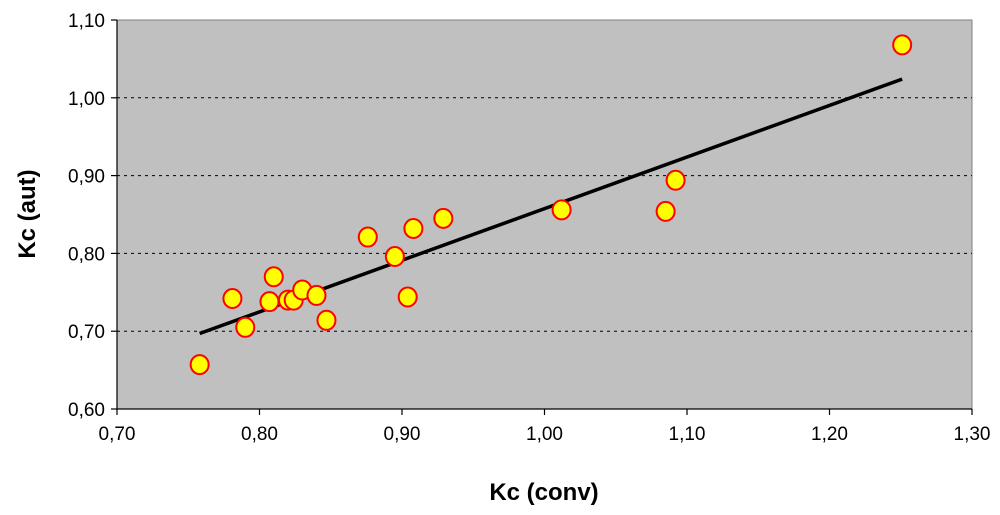 Image resolution: width=1000 pixels, height=515 pixels. Describe the element at coordinates (829, 434) in the screenshot. I see `x-tick-label: 1,20` at that location.